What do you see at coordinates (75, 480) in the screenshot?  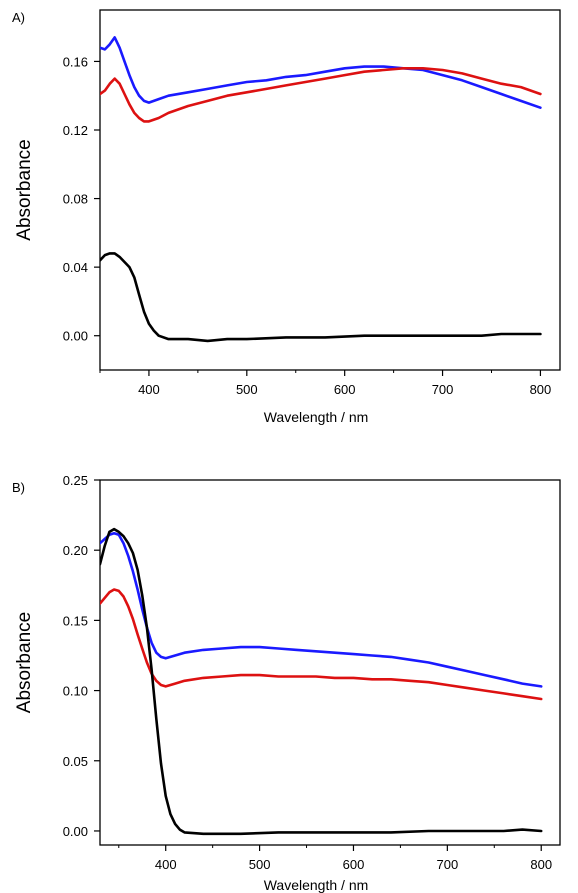 I see `y-tick-label: 0.25` at bounding box center [75, 480].